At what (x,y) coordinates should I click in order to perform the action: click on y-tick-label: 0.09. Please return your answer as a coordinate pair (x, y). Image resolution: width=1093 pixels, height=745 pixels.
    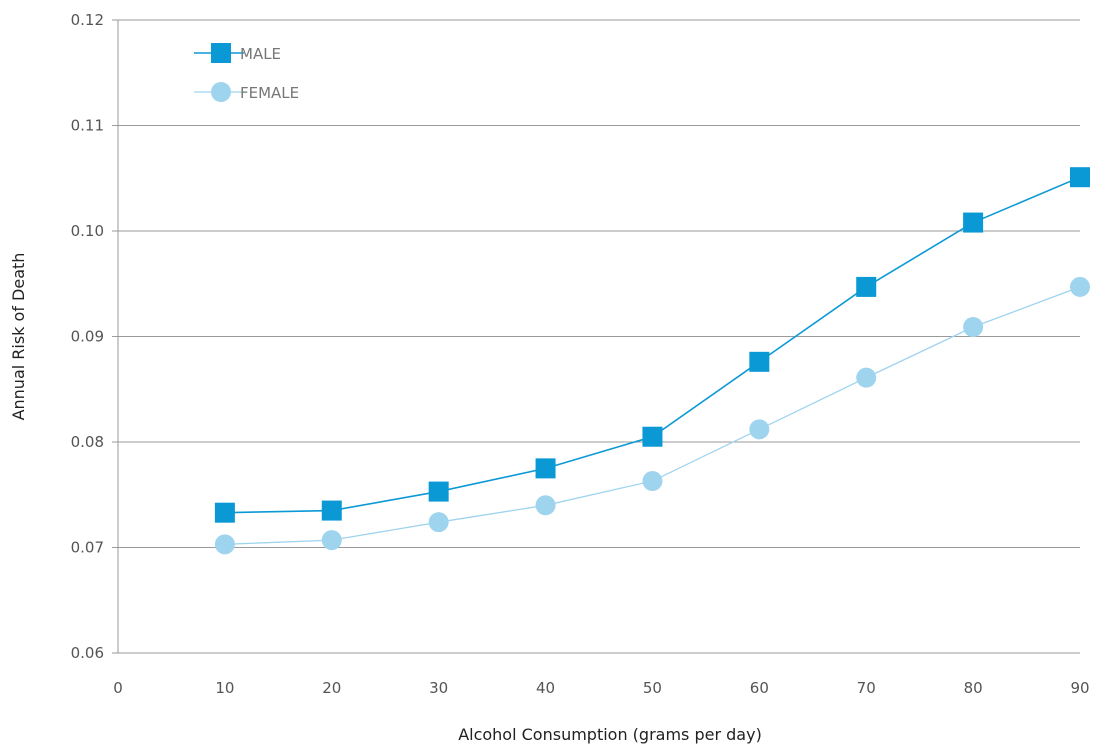
    Looking at the image, I should click on (87, 337).